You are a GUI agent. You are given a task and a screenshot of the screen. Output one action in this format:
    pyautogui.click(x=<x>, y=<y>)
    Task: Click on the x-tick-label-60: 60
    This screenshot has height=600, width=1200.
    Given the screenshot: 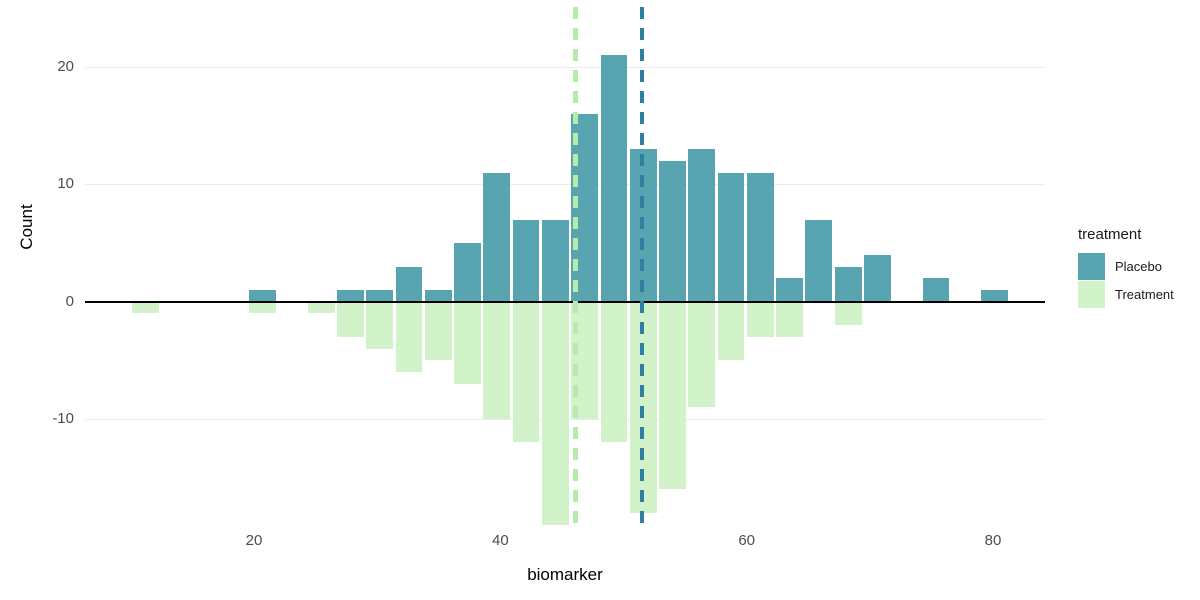 What is the action you would take?
    pyautogui.click(x=747, y=540)
    